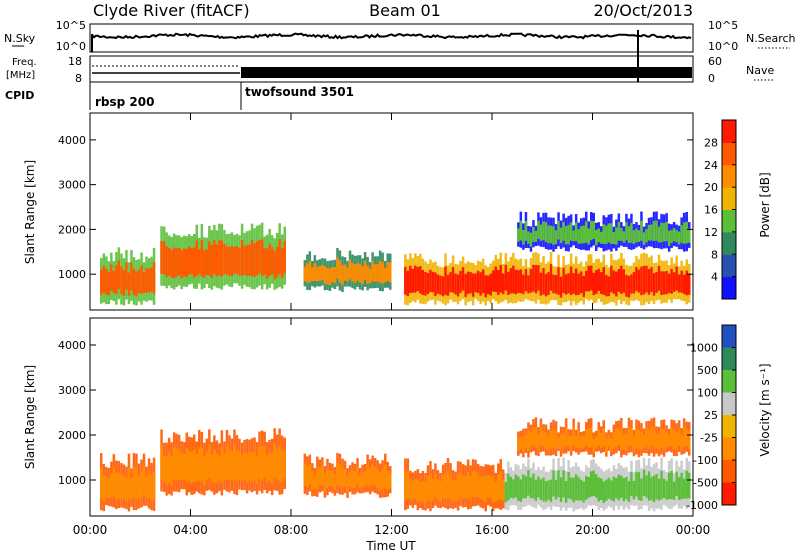 The width and height of the screenshot is (800, 554). I want to click on cpid-segment-twofsound: twofsound 3501, so click(299, 92).